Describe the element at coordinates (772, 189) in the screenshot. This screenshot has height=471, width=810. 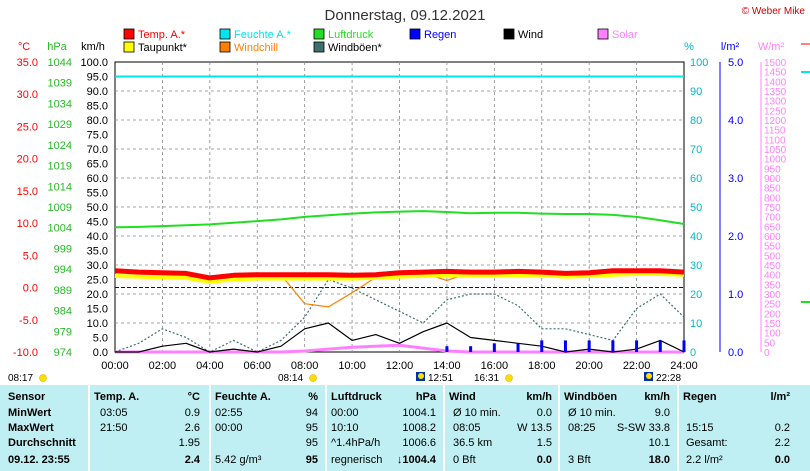
I see `solar-tick-label: 850` at that location.